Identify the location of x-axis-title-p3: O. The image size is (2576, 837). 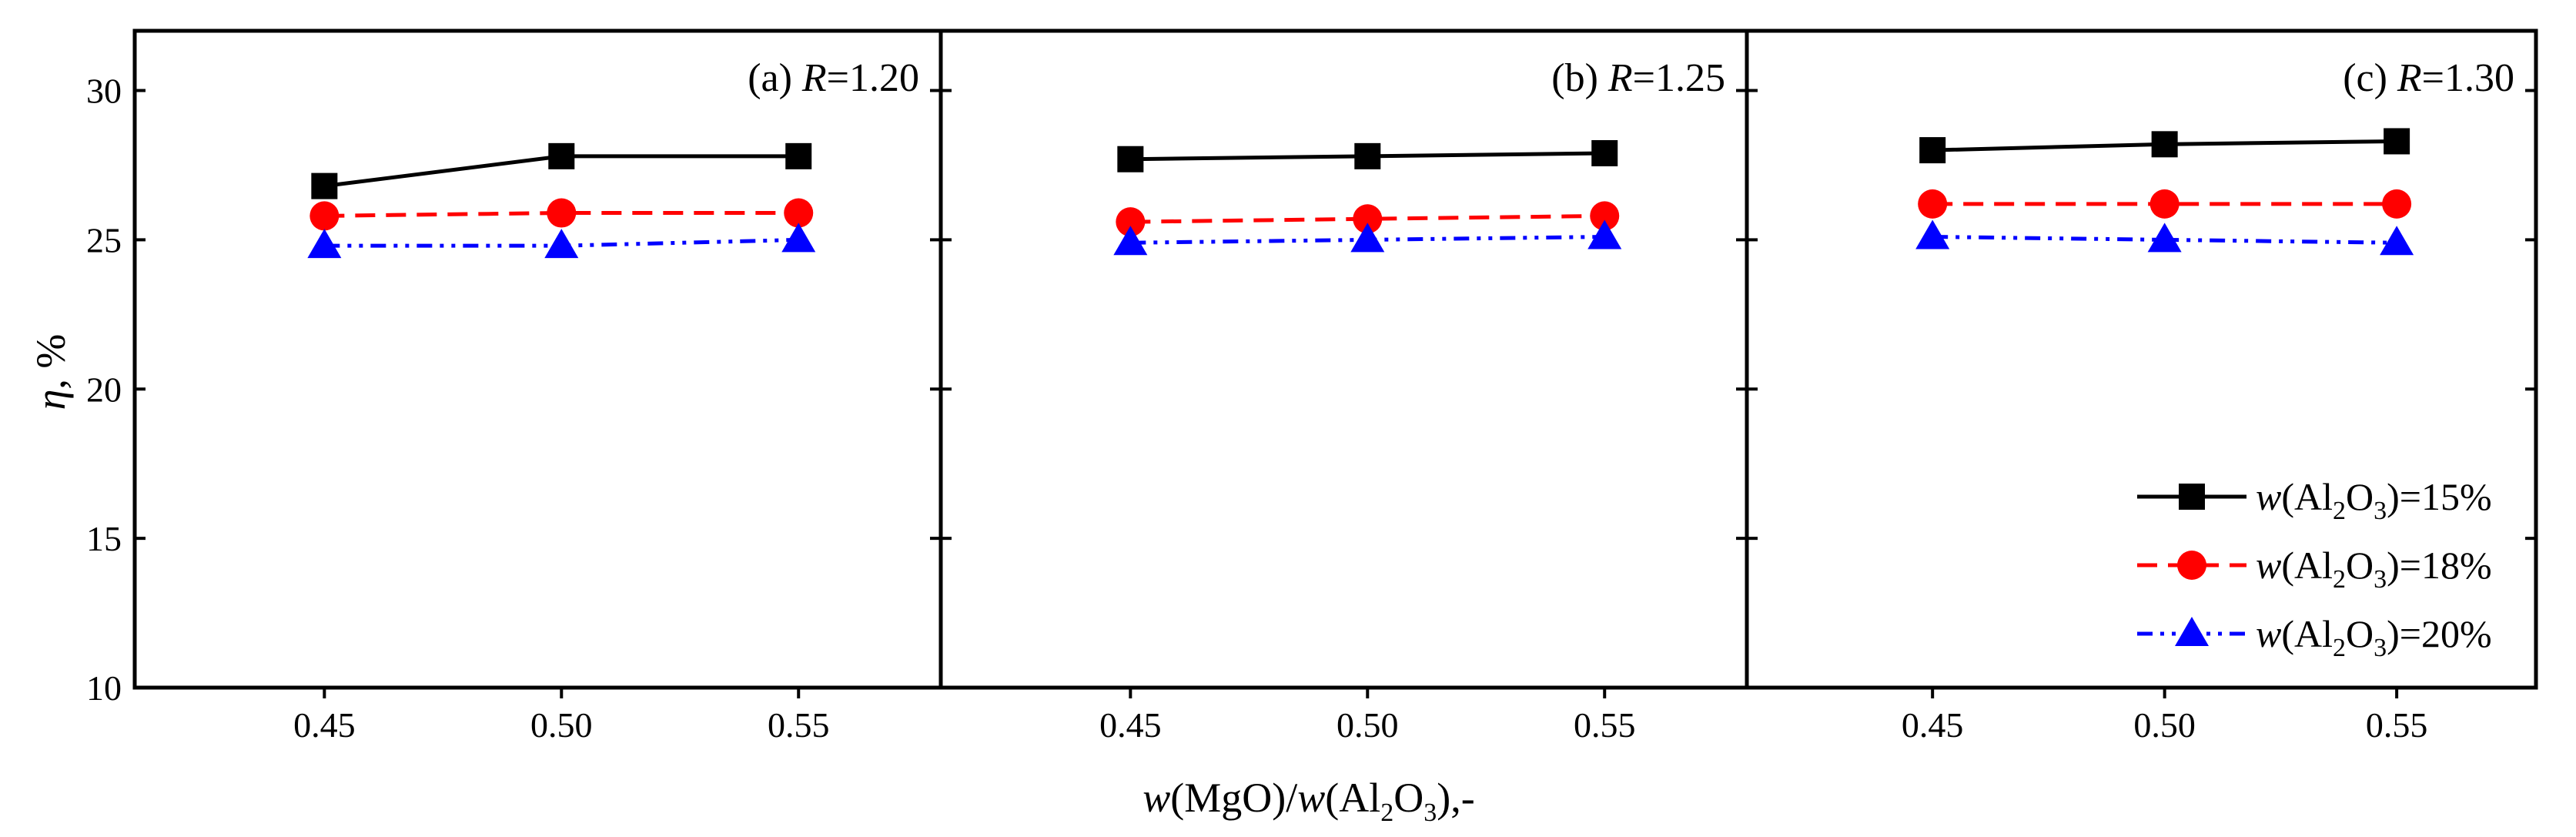
(1408, 798).